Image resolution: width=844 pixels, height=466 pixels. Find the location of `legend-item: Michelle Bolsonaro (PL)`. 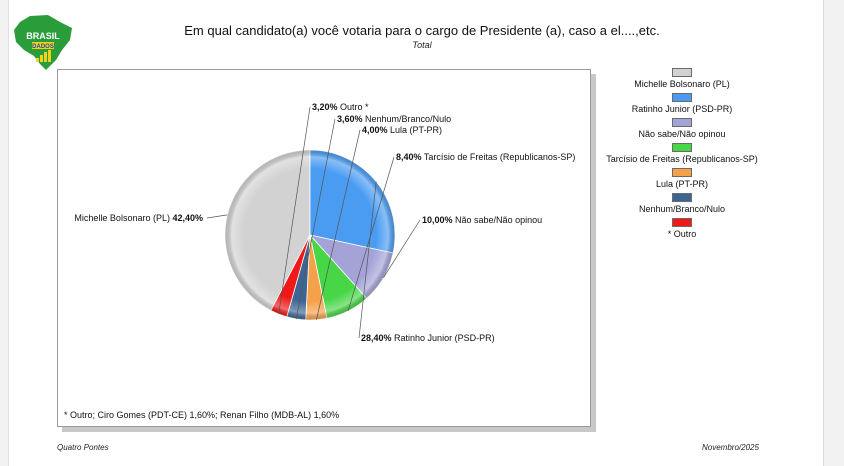

legend-item: Michelle Bolsonaro (PL) is located at coordinates (682, 80).